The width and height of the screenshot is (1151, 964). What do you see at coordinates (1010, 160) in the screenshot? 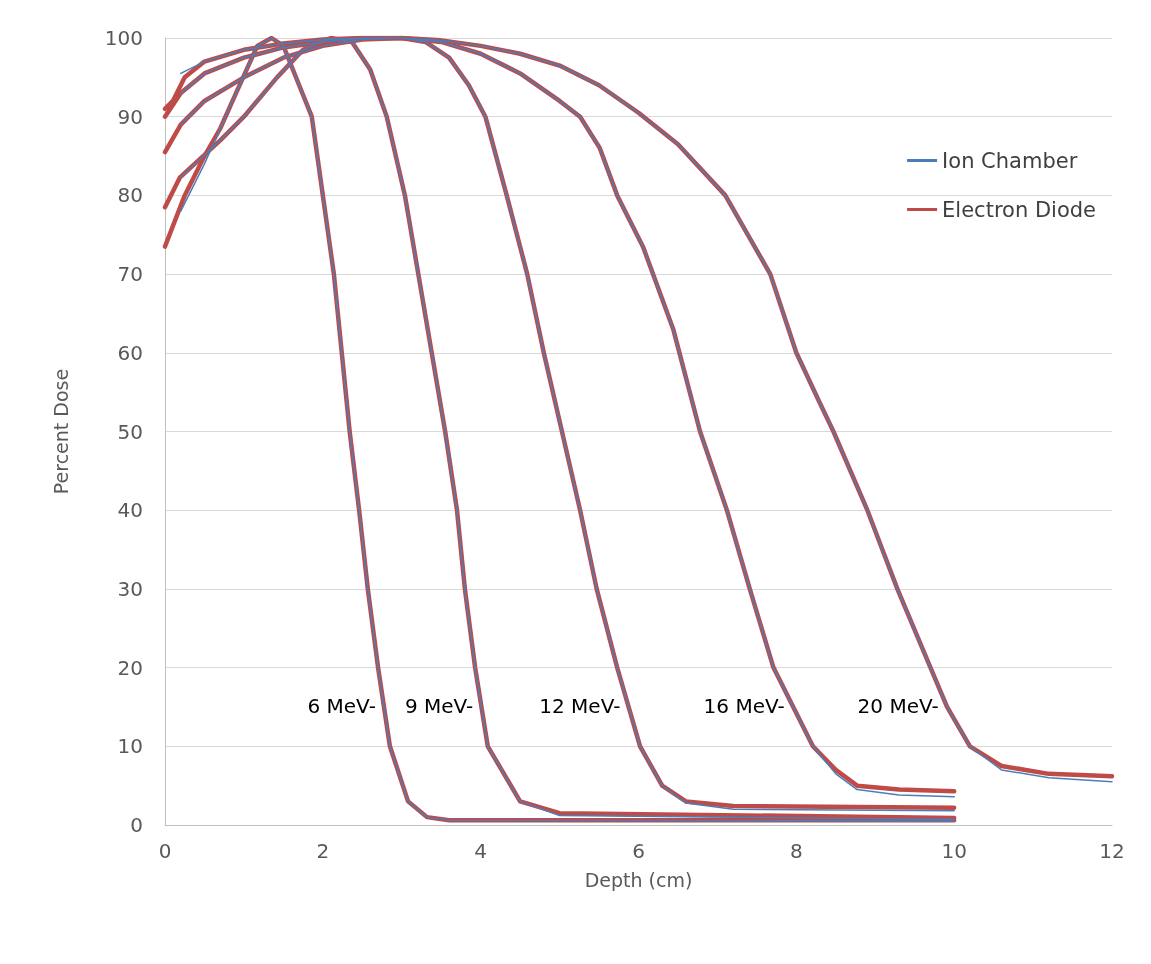
I see `legend-label: Ion Chamber` at bounding box center [1010, 160].